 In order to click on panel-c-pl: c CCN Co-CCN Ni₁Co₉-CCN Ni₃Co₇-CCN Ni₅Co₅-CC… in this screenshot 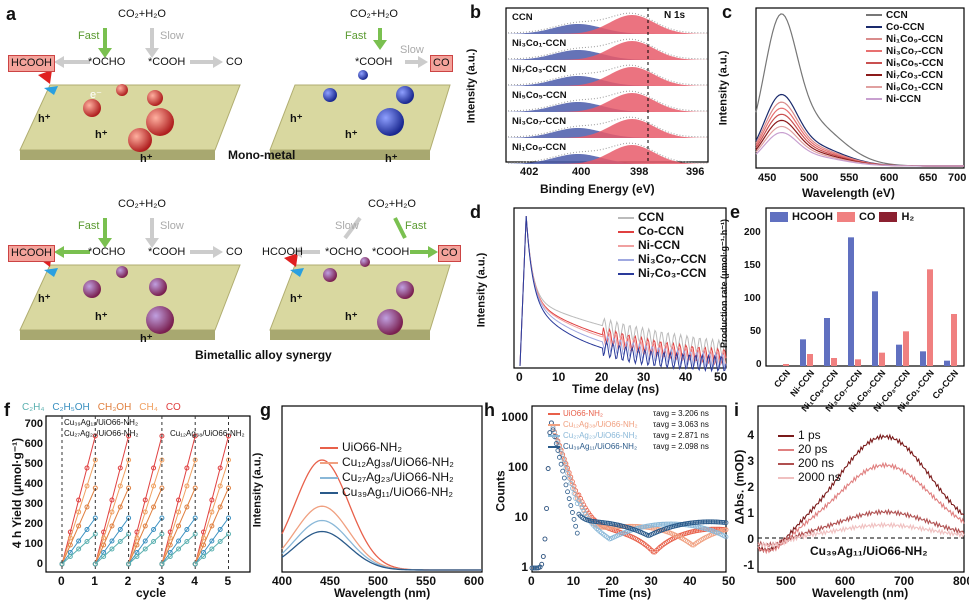, I will do `click(842, 100)`.